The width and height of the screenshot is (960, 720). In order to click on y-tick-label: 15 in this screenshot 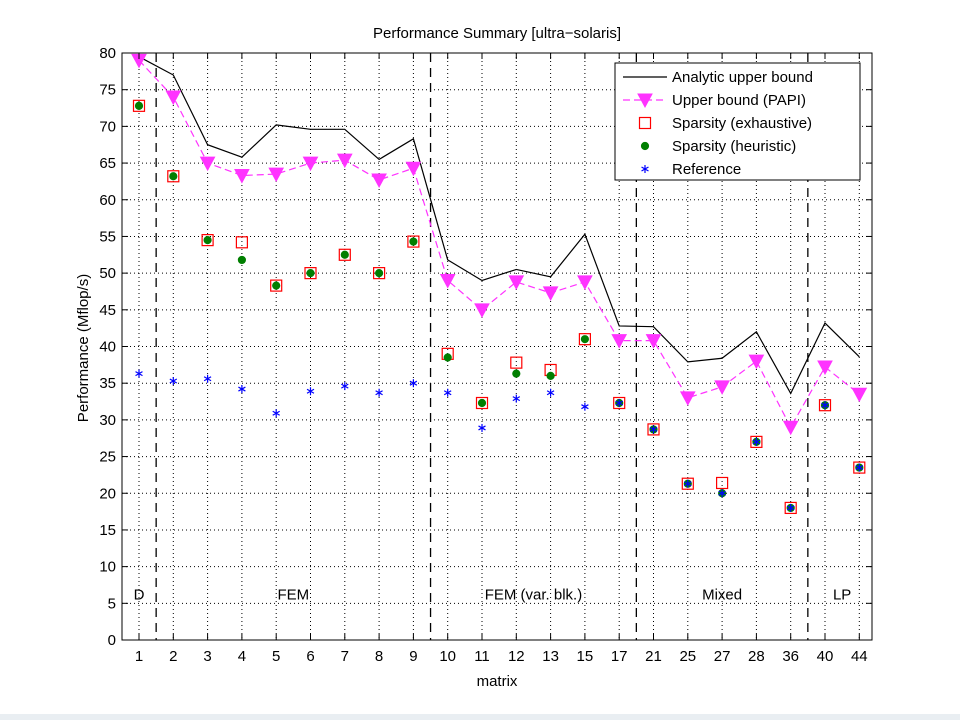, I will do `click(107, 530)`.